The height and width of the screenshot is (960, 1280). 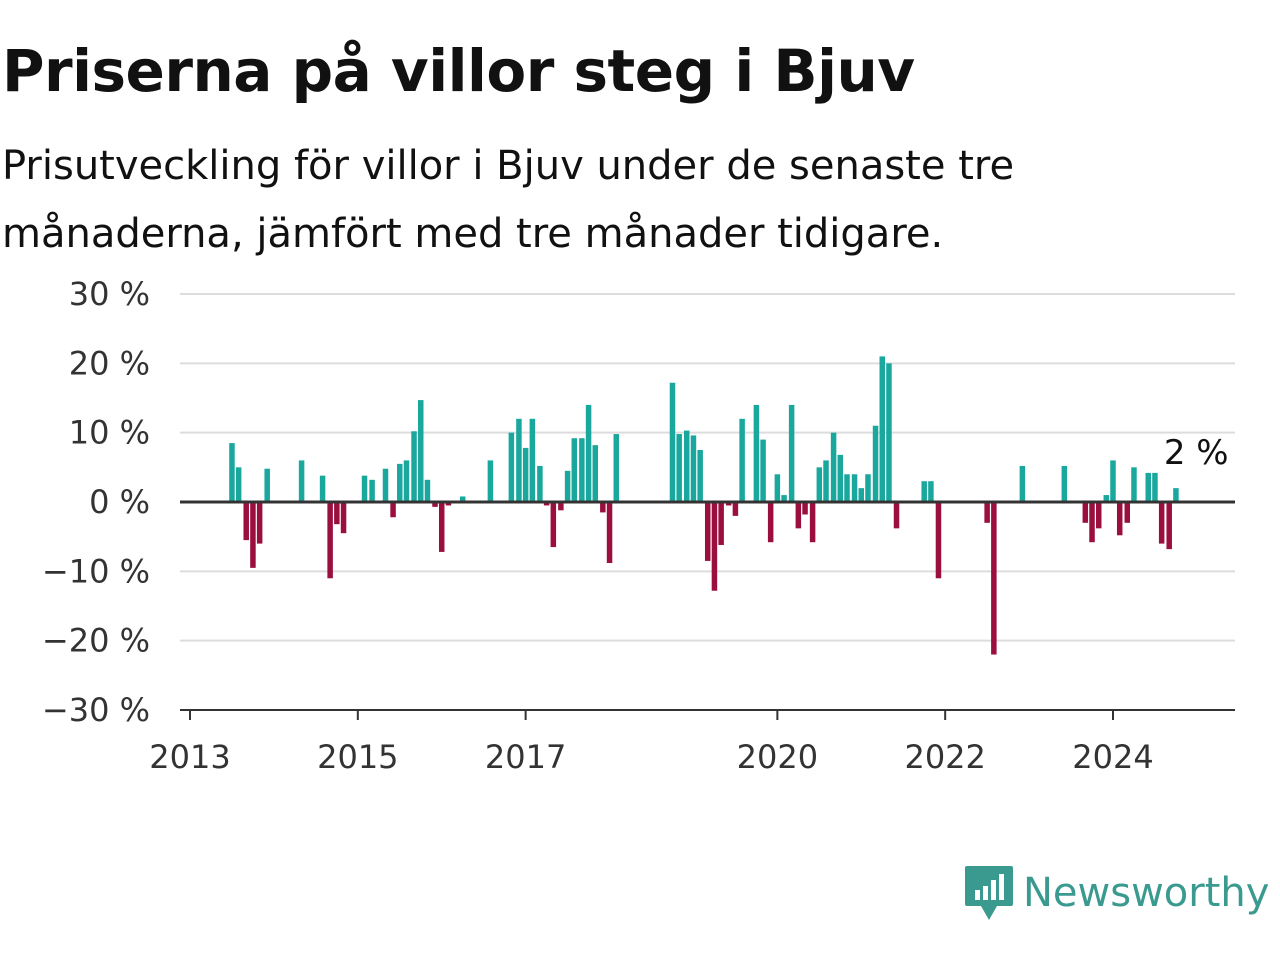 I want to click on y-tick-label: −20 %, so click(x=96, y=641).